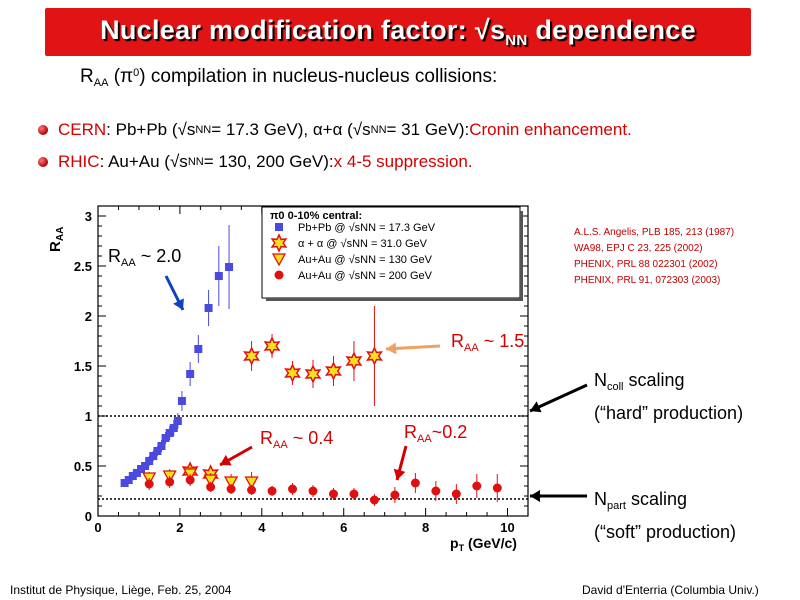  What do you see at coordinates (56, 239) in the screenshot?
I see `y-axis-label: RAA` at bounding box center [56, 239].